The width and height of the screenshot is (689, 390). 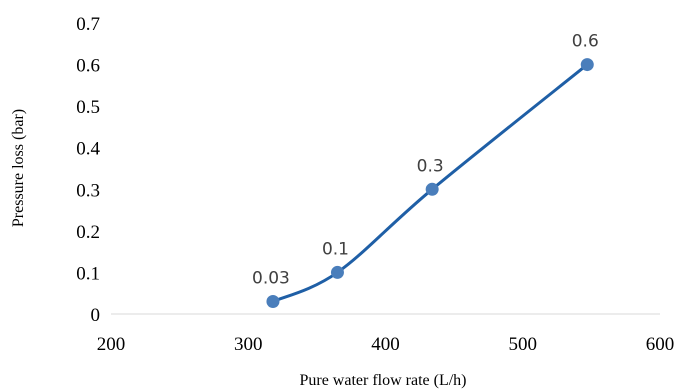 What do you see at coordinates (585, 42) in the screenshot?
I see `data-label: 0.6` at bounding box center [585, 42].